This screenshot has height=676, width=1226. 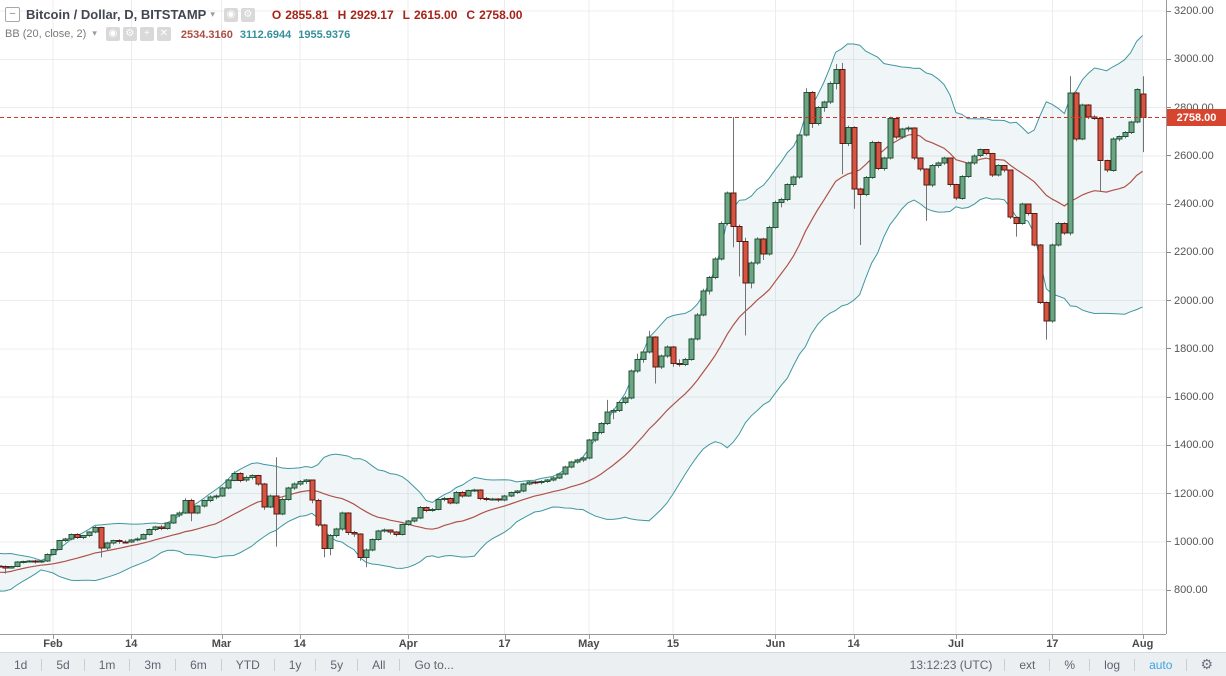 I want to click on price-label-text: 3200.00, so click(x=1194, y=11).